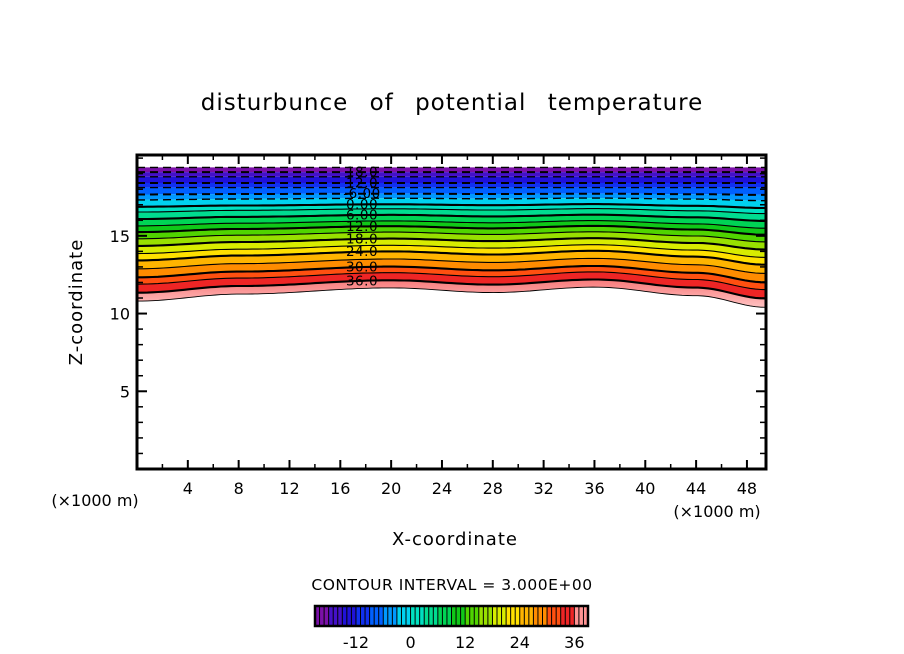 This screenshot has width=904, height=654. Describe the element at coordinates (356, 642) in the screenshot. I see `colorbar-tick-label: -12` at that location.